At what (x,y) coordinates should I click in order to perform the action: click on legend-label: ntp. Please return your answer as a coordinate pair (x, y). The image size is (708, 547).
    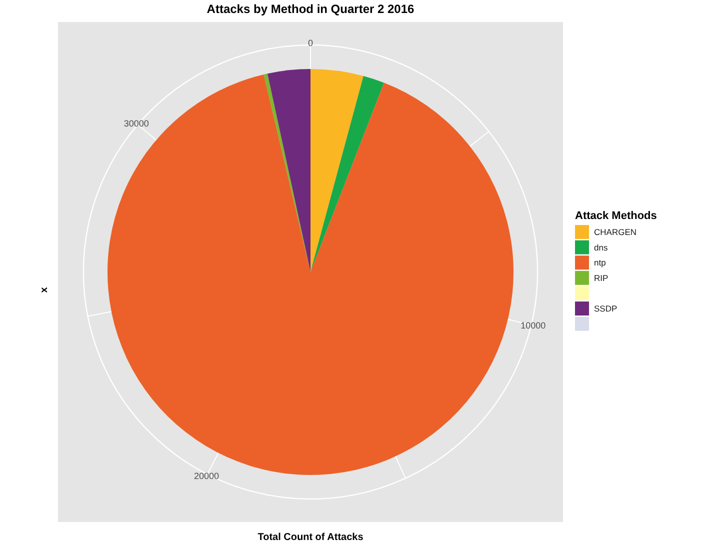
    Looking at the image, I should click on (600, 263).